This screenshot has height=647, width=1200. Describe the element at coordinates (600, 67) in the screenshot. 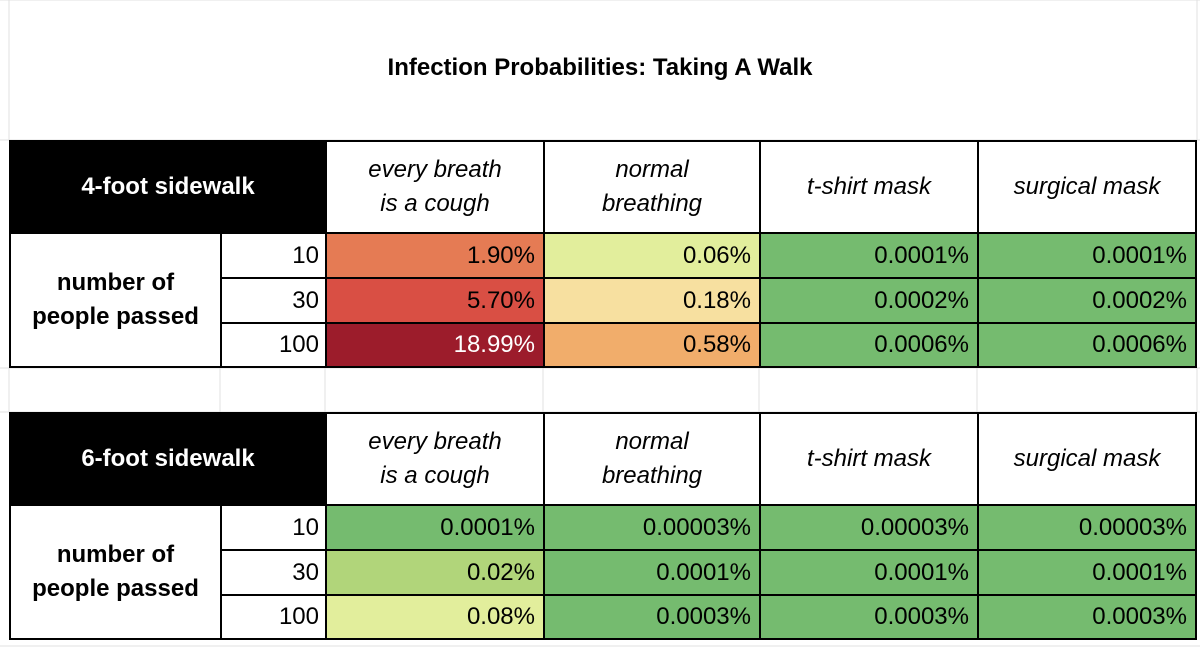

I see `sheet-title: Infection Probabilities: Taking A Walk` at that location.